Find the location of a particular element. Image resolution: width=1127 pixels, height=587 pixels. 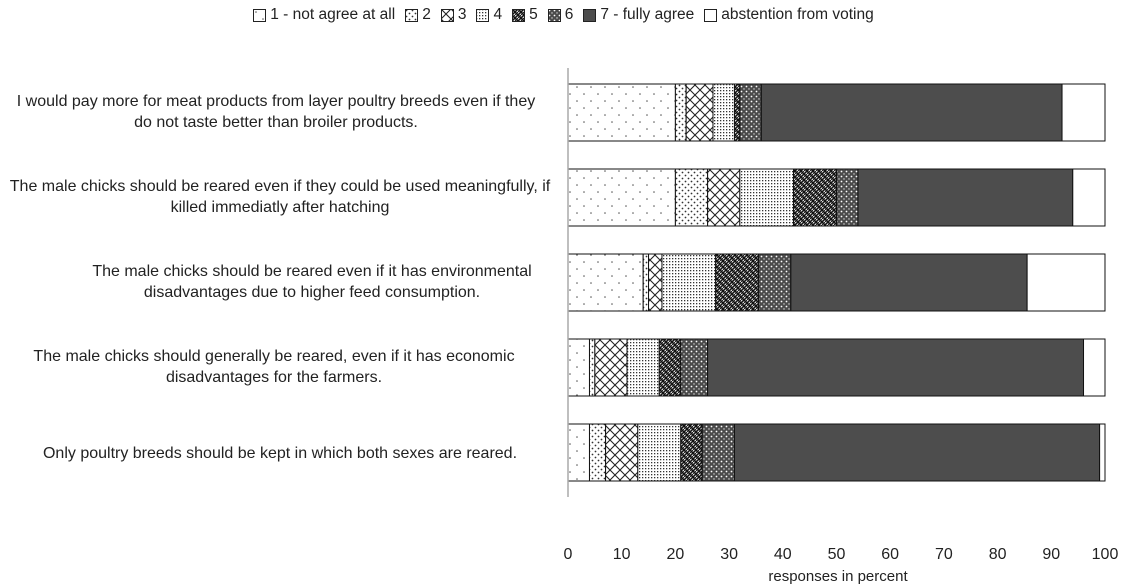

legend-label-6: 6 is located at coordinates (569, 14).